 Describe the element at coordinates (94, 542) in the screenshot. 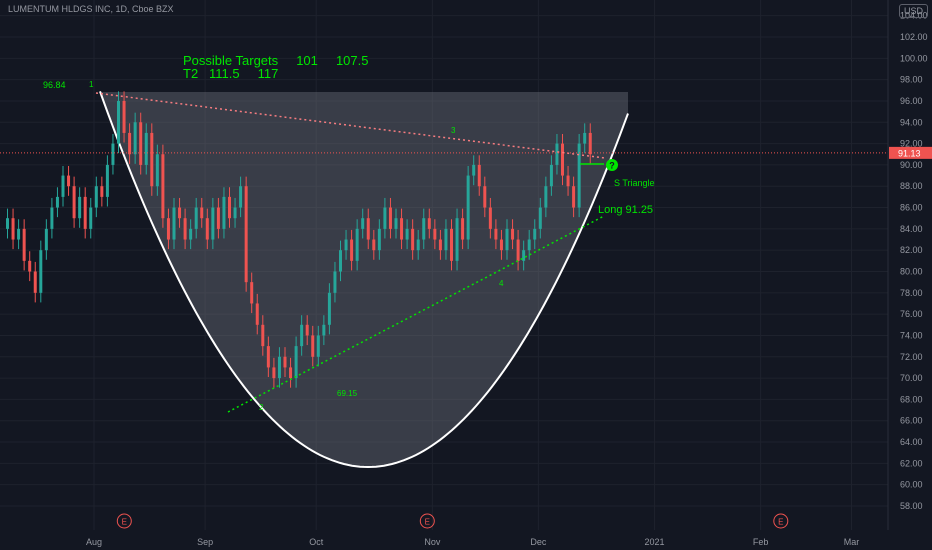

I see `x-tick-label: Aug` at that location.